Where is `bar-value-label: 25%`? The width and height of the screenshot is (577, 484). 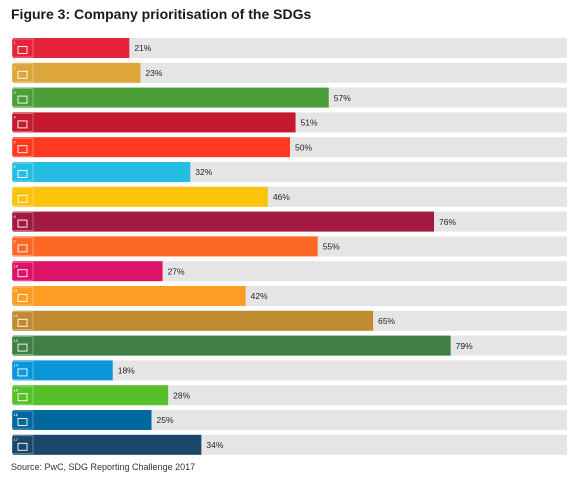 bar-value-label: 25% is located at coordinates (165, 420).